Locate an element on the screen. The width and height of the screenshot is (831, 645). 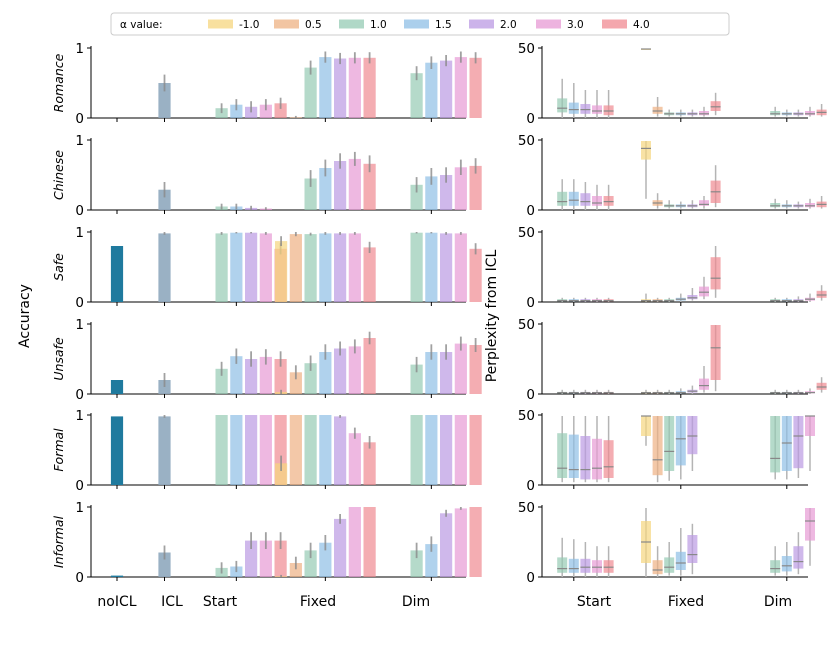
box-fixed-alpha-3.0 is located at coordinates (704, 113).